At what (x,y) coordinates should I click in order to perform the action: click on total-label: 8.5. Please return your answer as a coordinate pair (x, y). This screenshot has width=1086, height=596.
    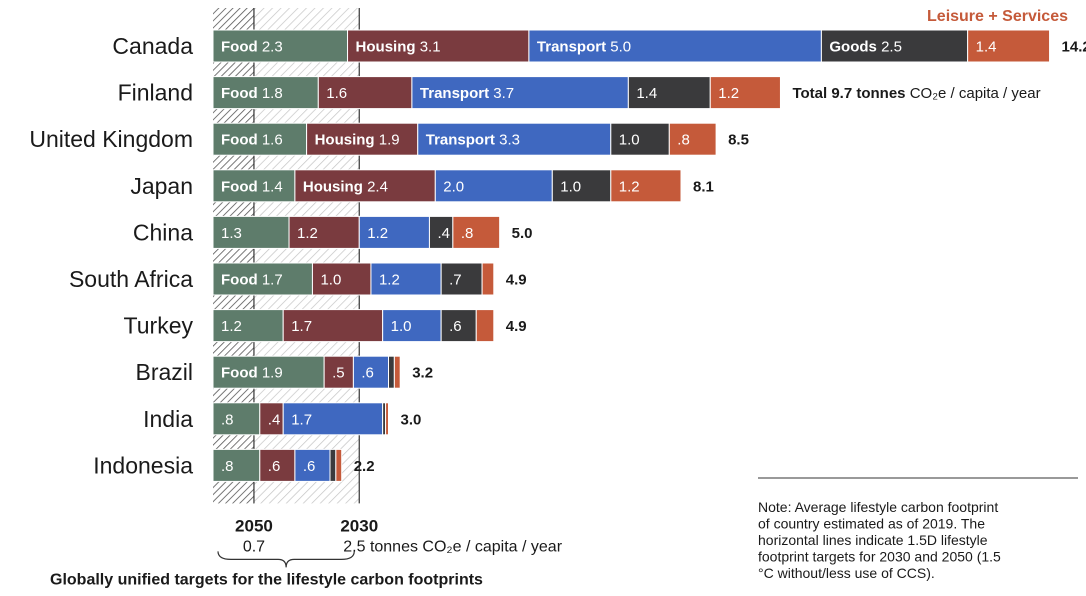
    Looking at the image, I should click on (738, 140).